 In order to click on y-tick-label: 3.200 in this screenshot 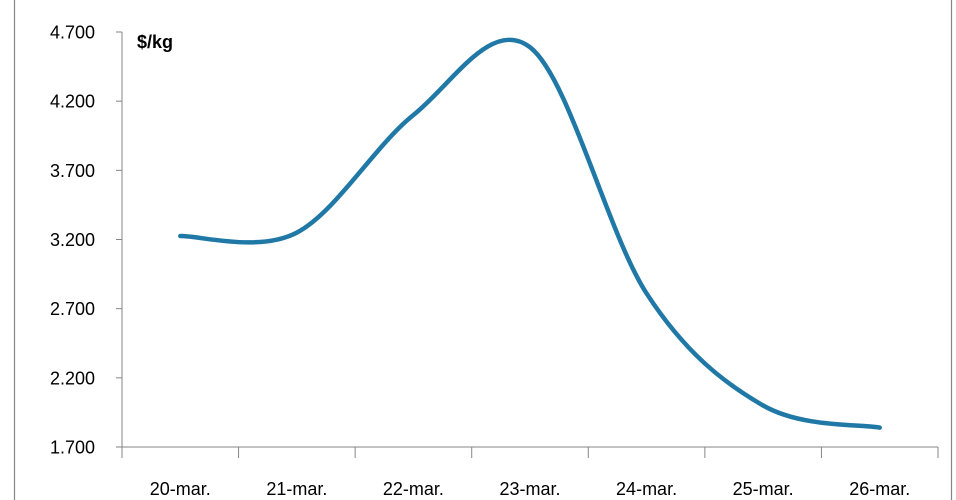, I will do `click(72, 240)`.